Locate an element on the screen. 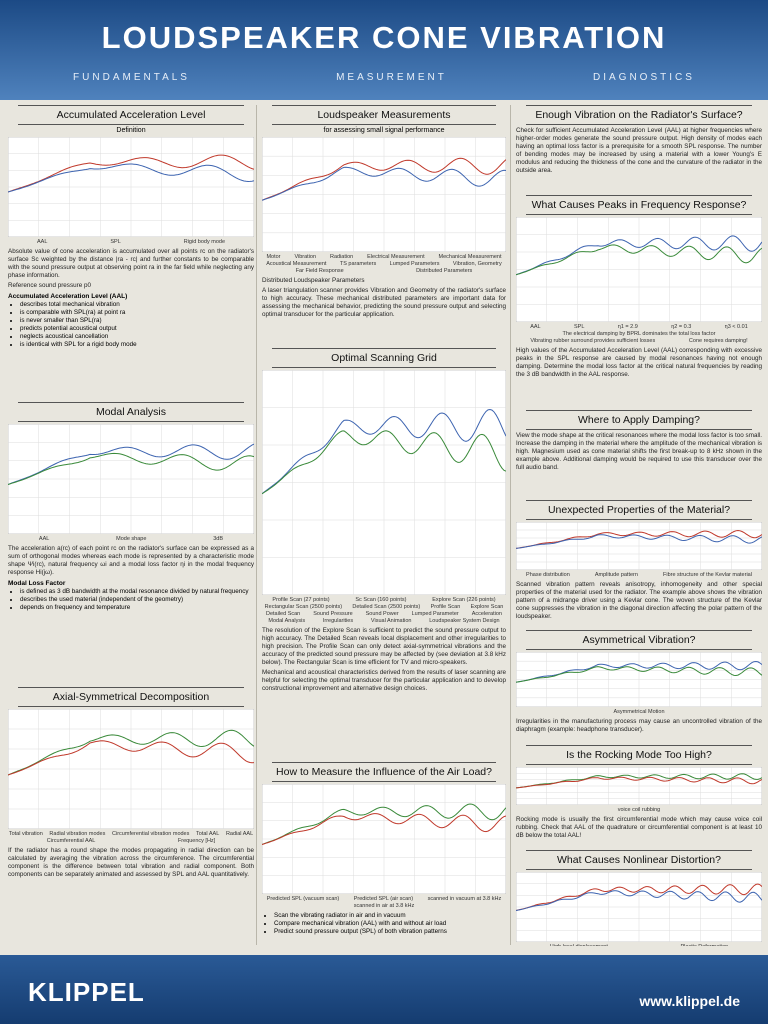  section-title: Modal Analysis is located at coordinates (131, 412).